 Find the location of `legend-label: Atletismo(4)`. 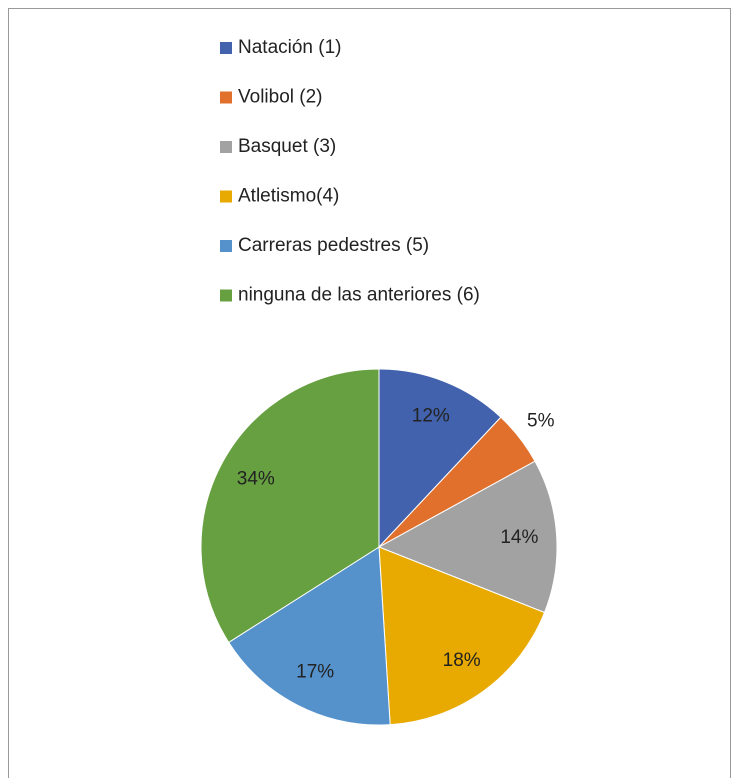

legend-label: Atletismo(4) is located at coordinates (288, 196).